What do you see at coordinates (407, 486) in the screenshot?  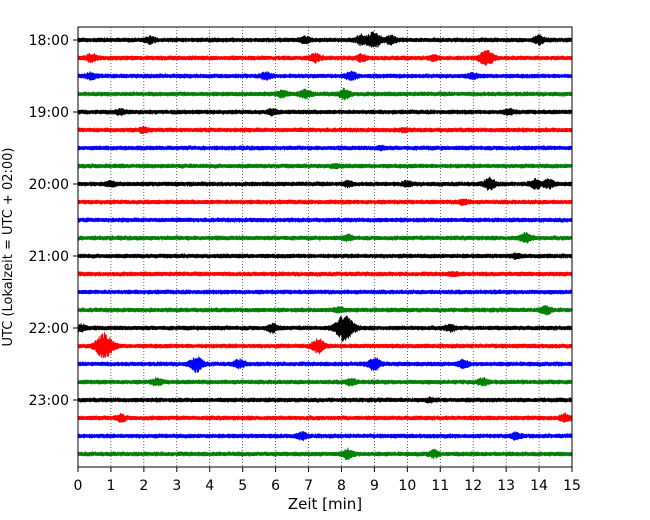 I see `x-tick-label: 10` at bounding box center [407, 486].